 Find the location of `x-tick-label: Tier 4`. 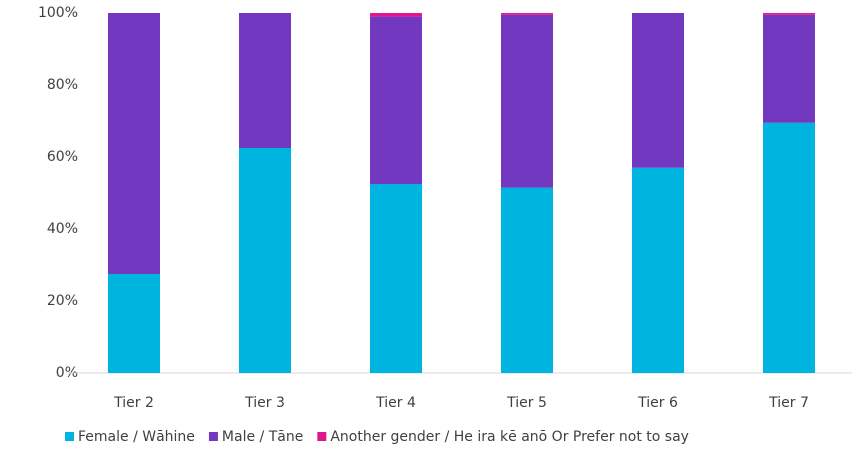

x-tick-label: Tier 4 is located at coordinates (395, 403).